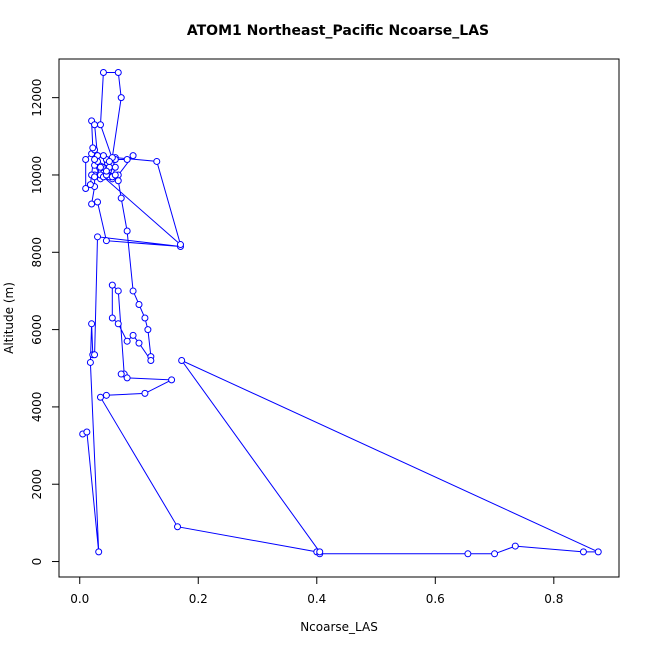 The height and width of the screenshot is (650, 650). What do you see at coordinates (79, 599) in the screenshot?
I see `x-tick-label: 0.0` at bounding box center [79, 599].